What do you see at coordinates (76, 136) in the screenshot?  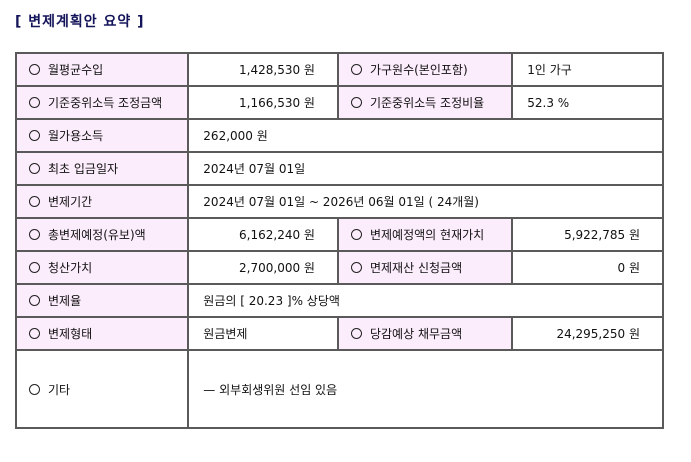 I see `label-text: 월가용소득` at bounding box center [76, 136].